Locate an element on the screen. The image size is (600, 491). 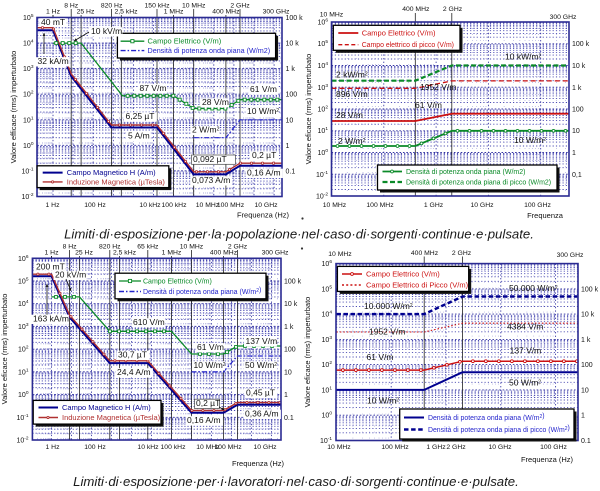
svg-text: 100 kHz is located at coordinates (174, 447).